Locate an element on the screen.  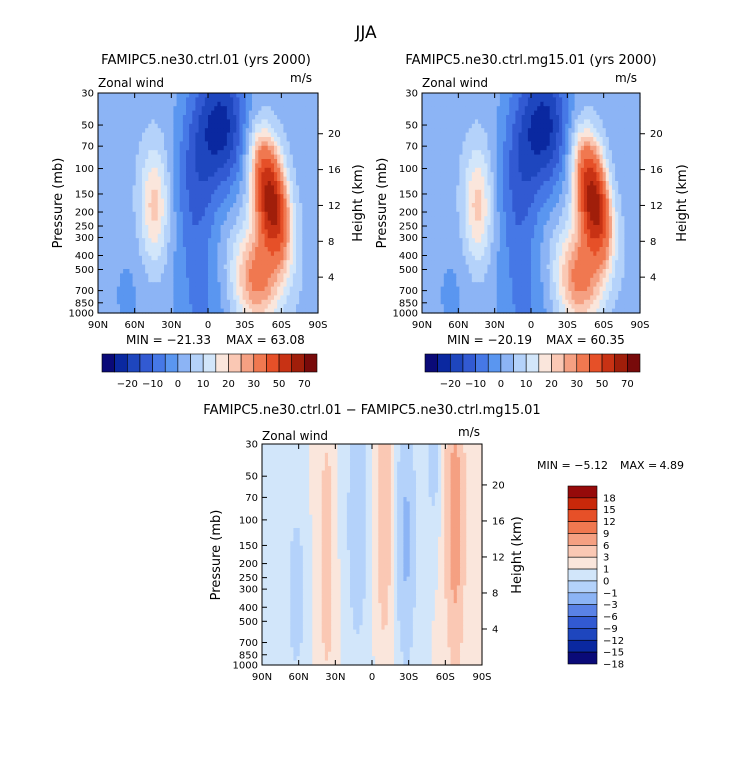
panel-ctrl-variable: Zonal wind is located at coordinates (131, 83).